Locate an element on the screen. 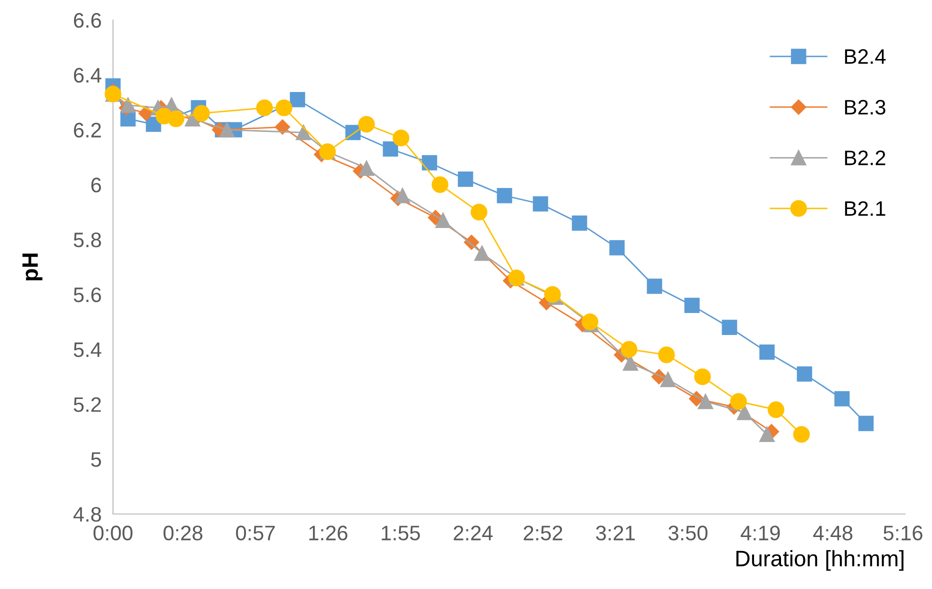  x-tick-label: 2:52 is located at coordinates (543, 533).